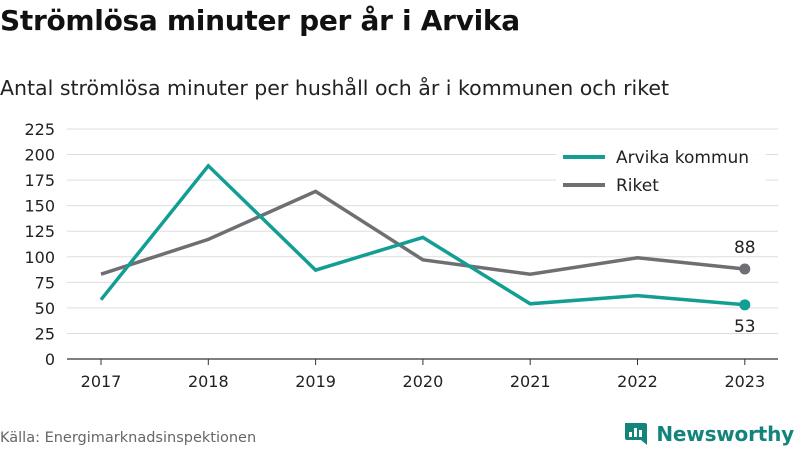 This screenshot has height=450, width=800. What do you see at coordinates (637, 186) in the screenshot?
I see `legend-label: Riket` at bounding box center [637, 186].